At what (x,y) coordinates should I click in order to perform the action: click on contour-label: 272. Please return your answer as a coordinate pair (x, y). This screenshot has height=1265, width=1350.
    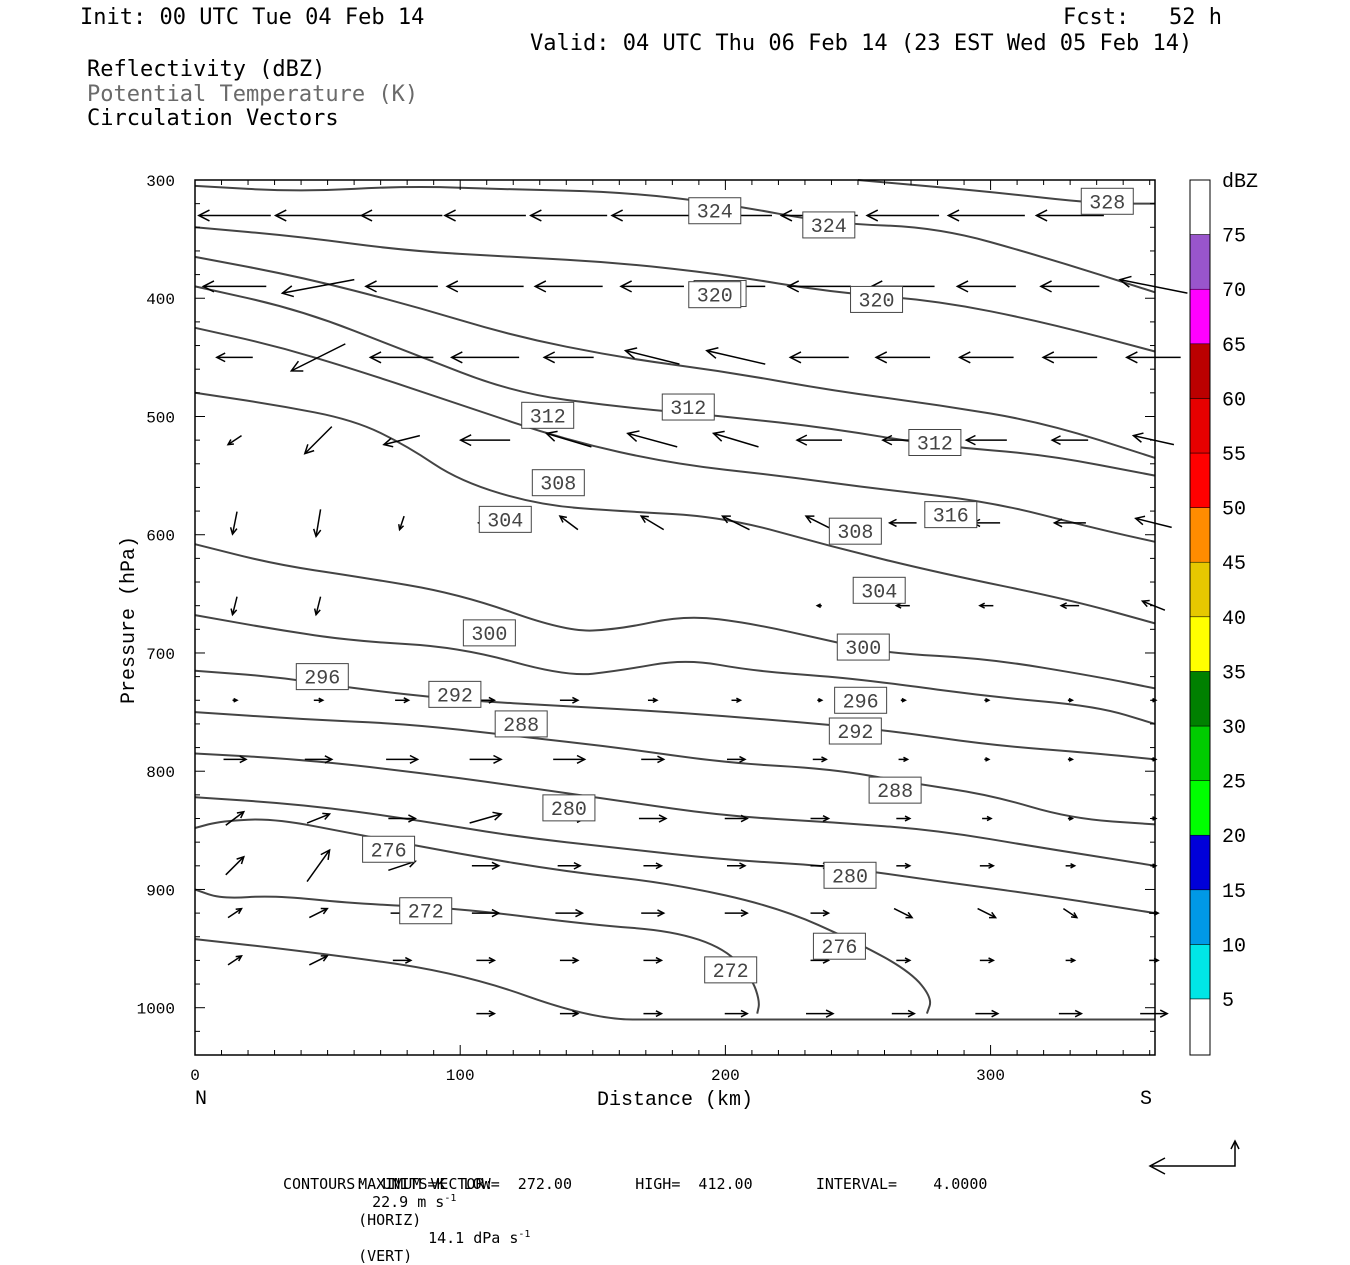
    Looking at the image, I should click on (426, 913).